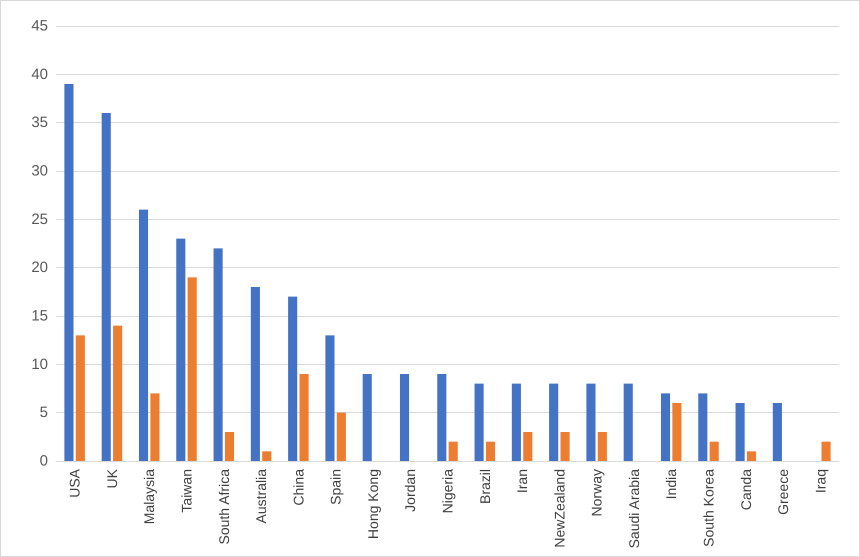 The image size is (860, 557). What do you see at coordinates (39, 123) in the screenshot?
I see `y-tick-label: 35` at bounding box center [39, 123].